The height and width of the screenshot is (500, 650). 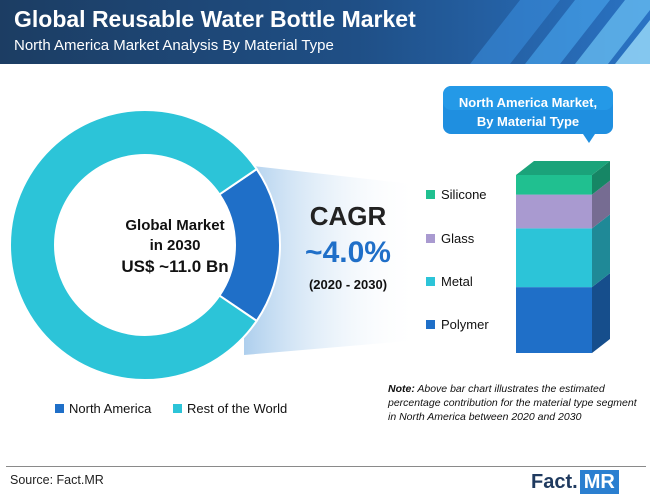 What do you see at coordinates (528, 121) in the screenshot?
I see `callout-line2: By Material Type` at bounding box center [528, 121].